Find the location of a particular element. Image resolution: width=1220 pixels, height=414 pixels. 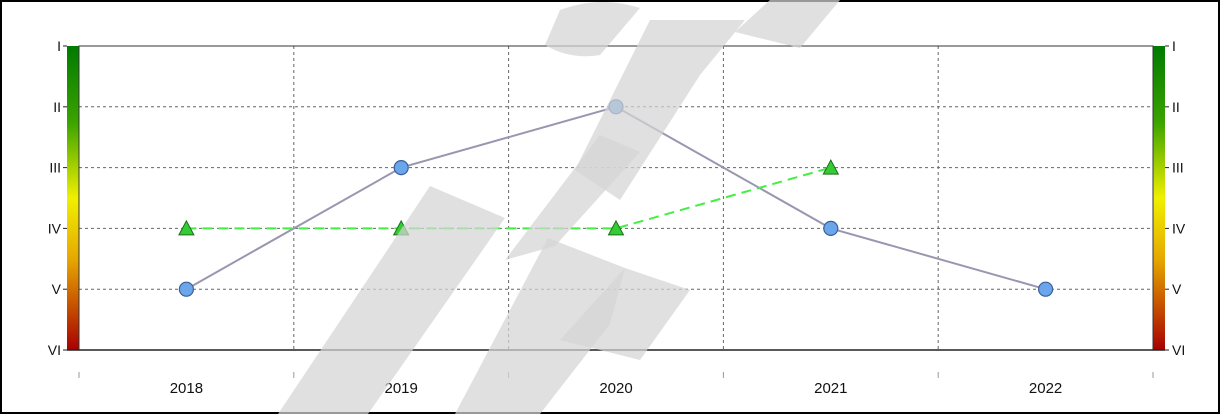

y-tick-label-right: VI is located at coordinates (1178, 350).